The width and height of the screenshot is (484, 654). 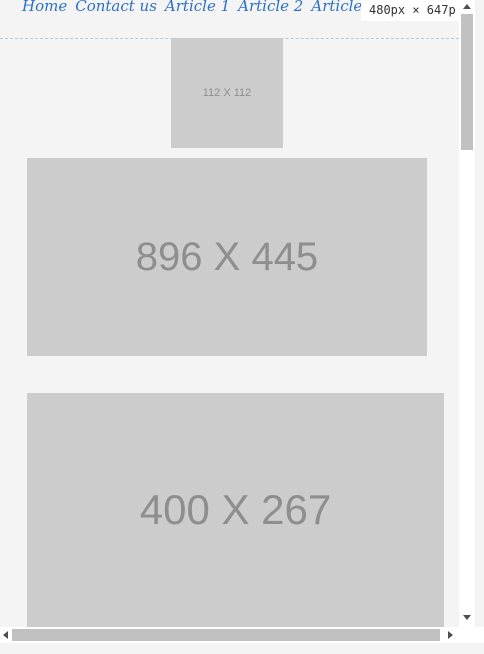 I want to click on nav-article-2-link: Article 2, so click(x=271, y=7).